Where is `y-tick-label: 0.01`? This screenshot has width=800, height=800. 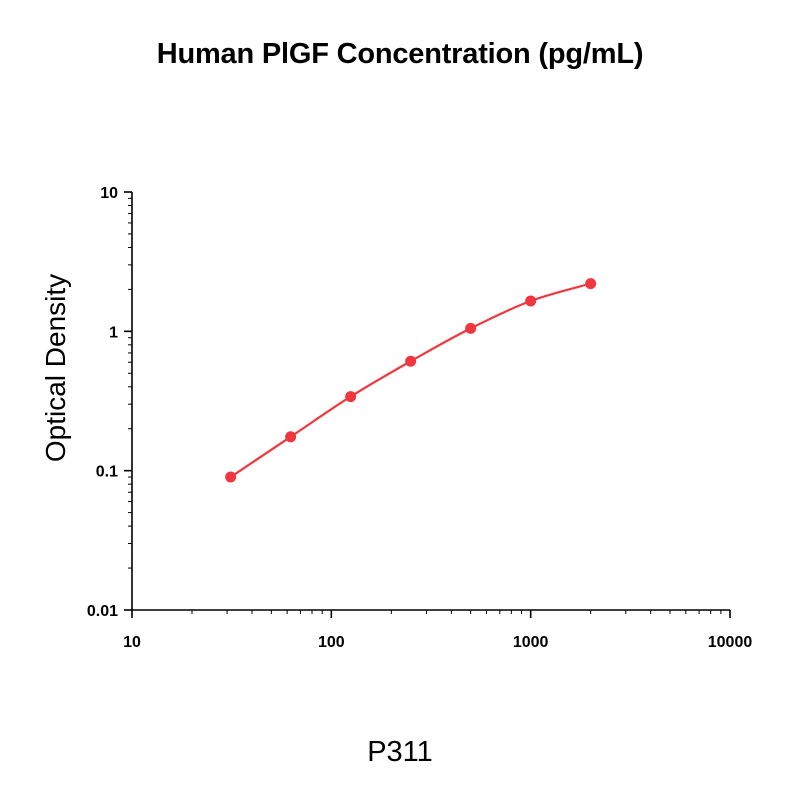
y-tick-label: 0.01 is located at coordinates (102, 611).